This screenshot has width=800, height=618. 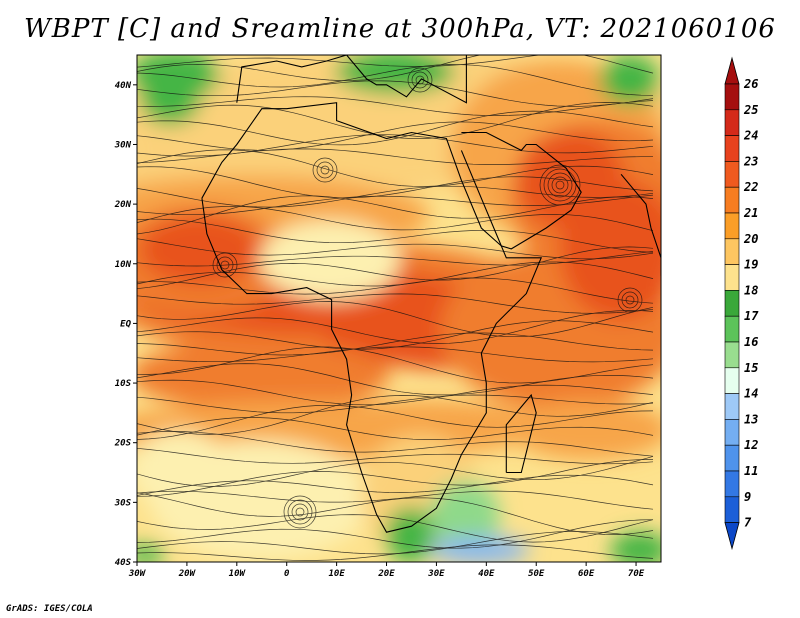 I want to click on lat-label: 10S, so click(x=123, y=384).